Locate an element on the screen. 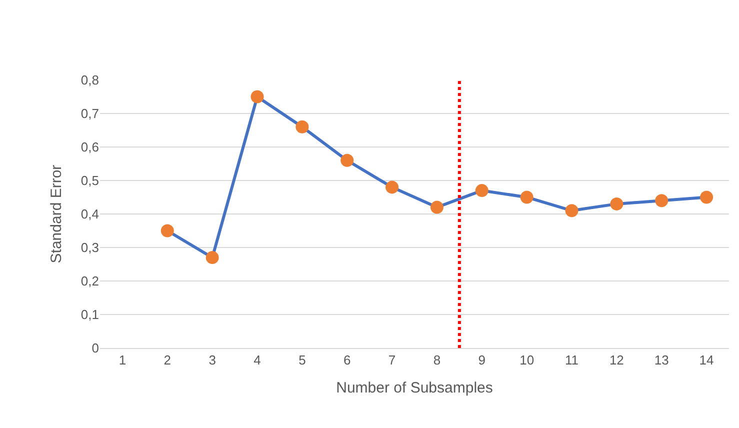 This screenshot has height=428, width=739. y-tick-label: 0,4 is located at coordinates (89, 214).